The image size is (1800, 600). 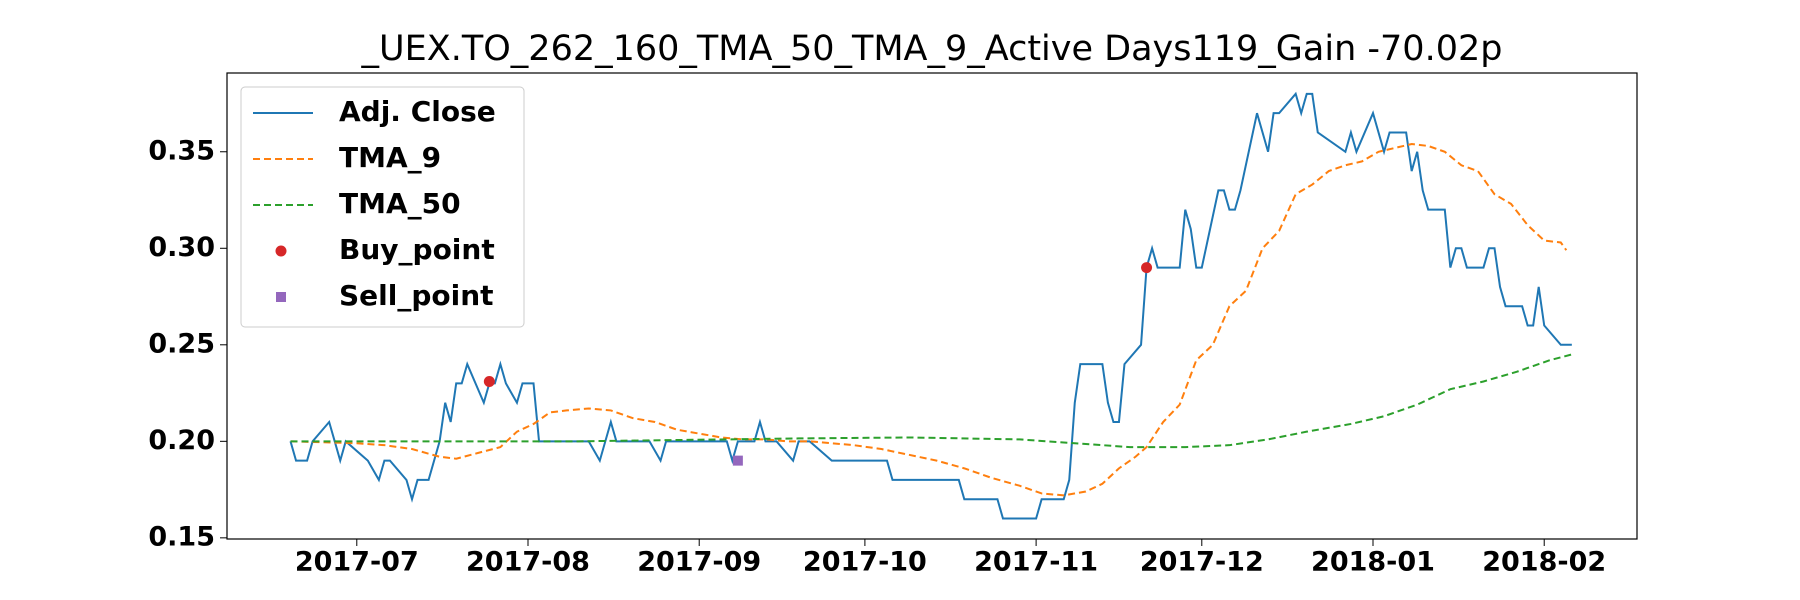 What do you see at coordinates (417, 111) in the screenshot?
I see `legend-label: Adj. Close` at bounding box center [417, 111].